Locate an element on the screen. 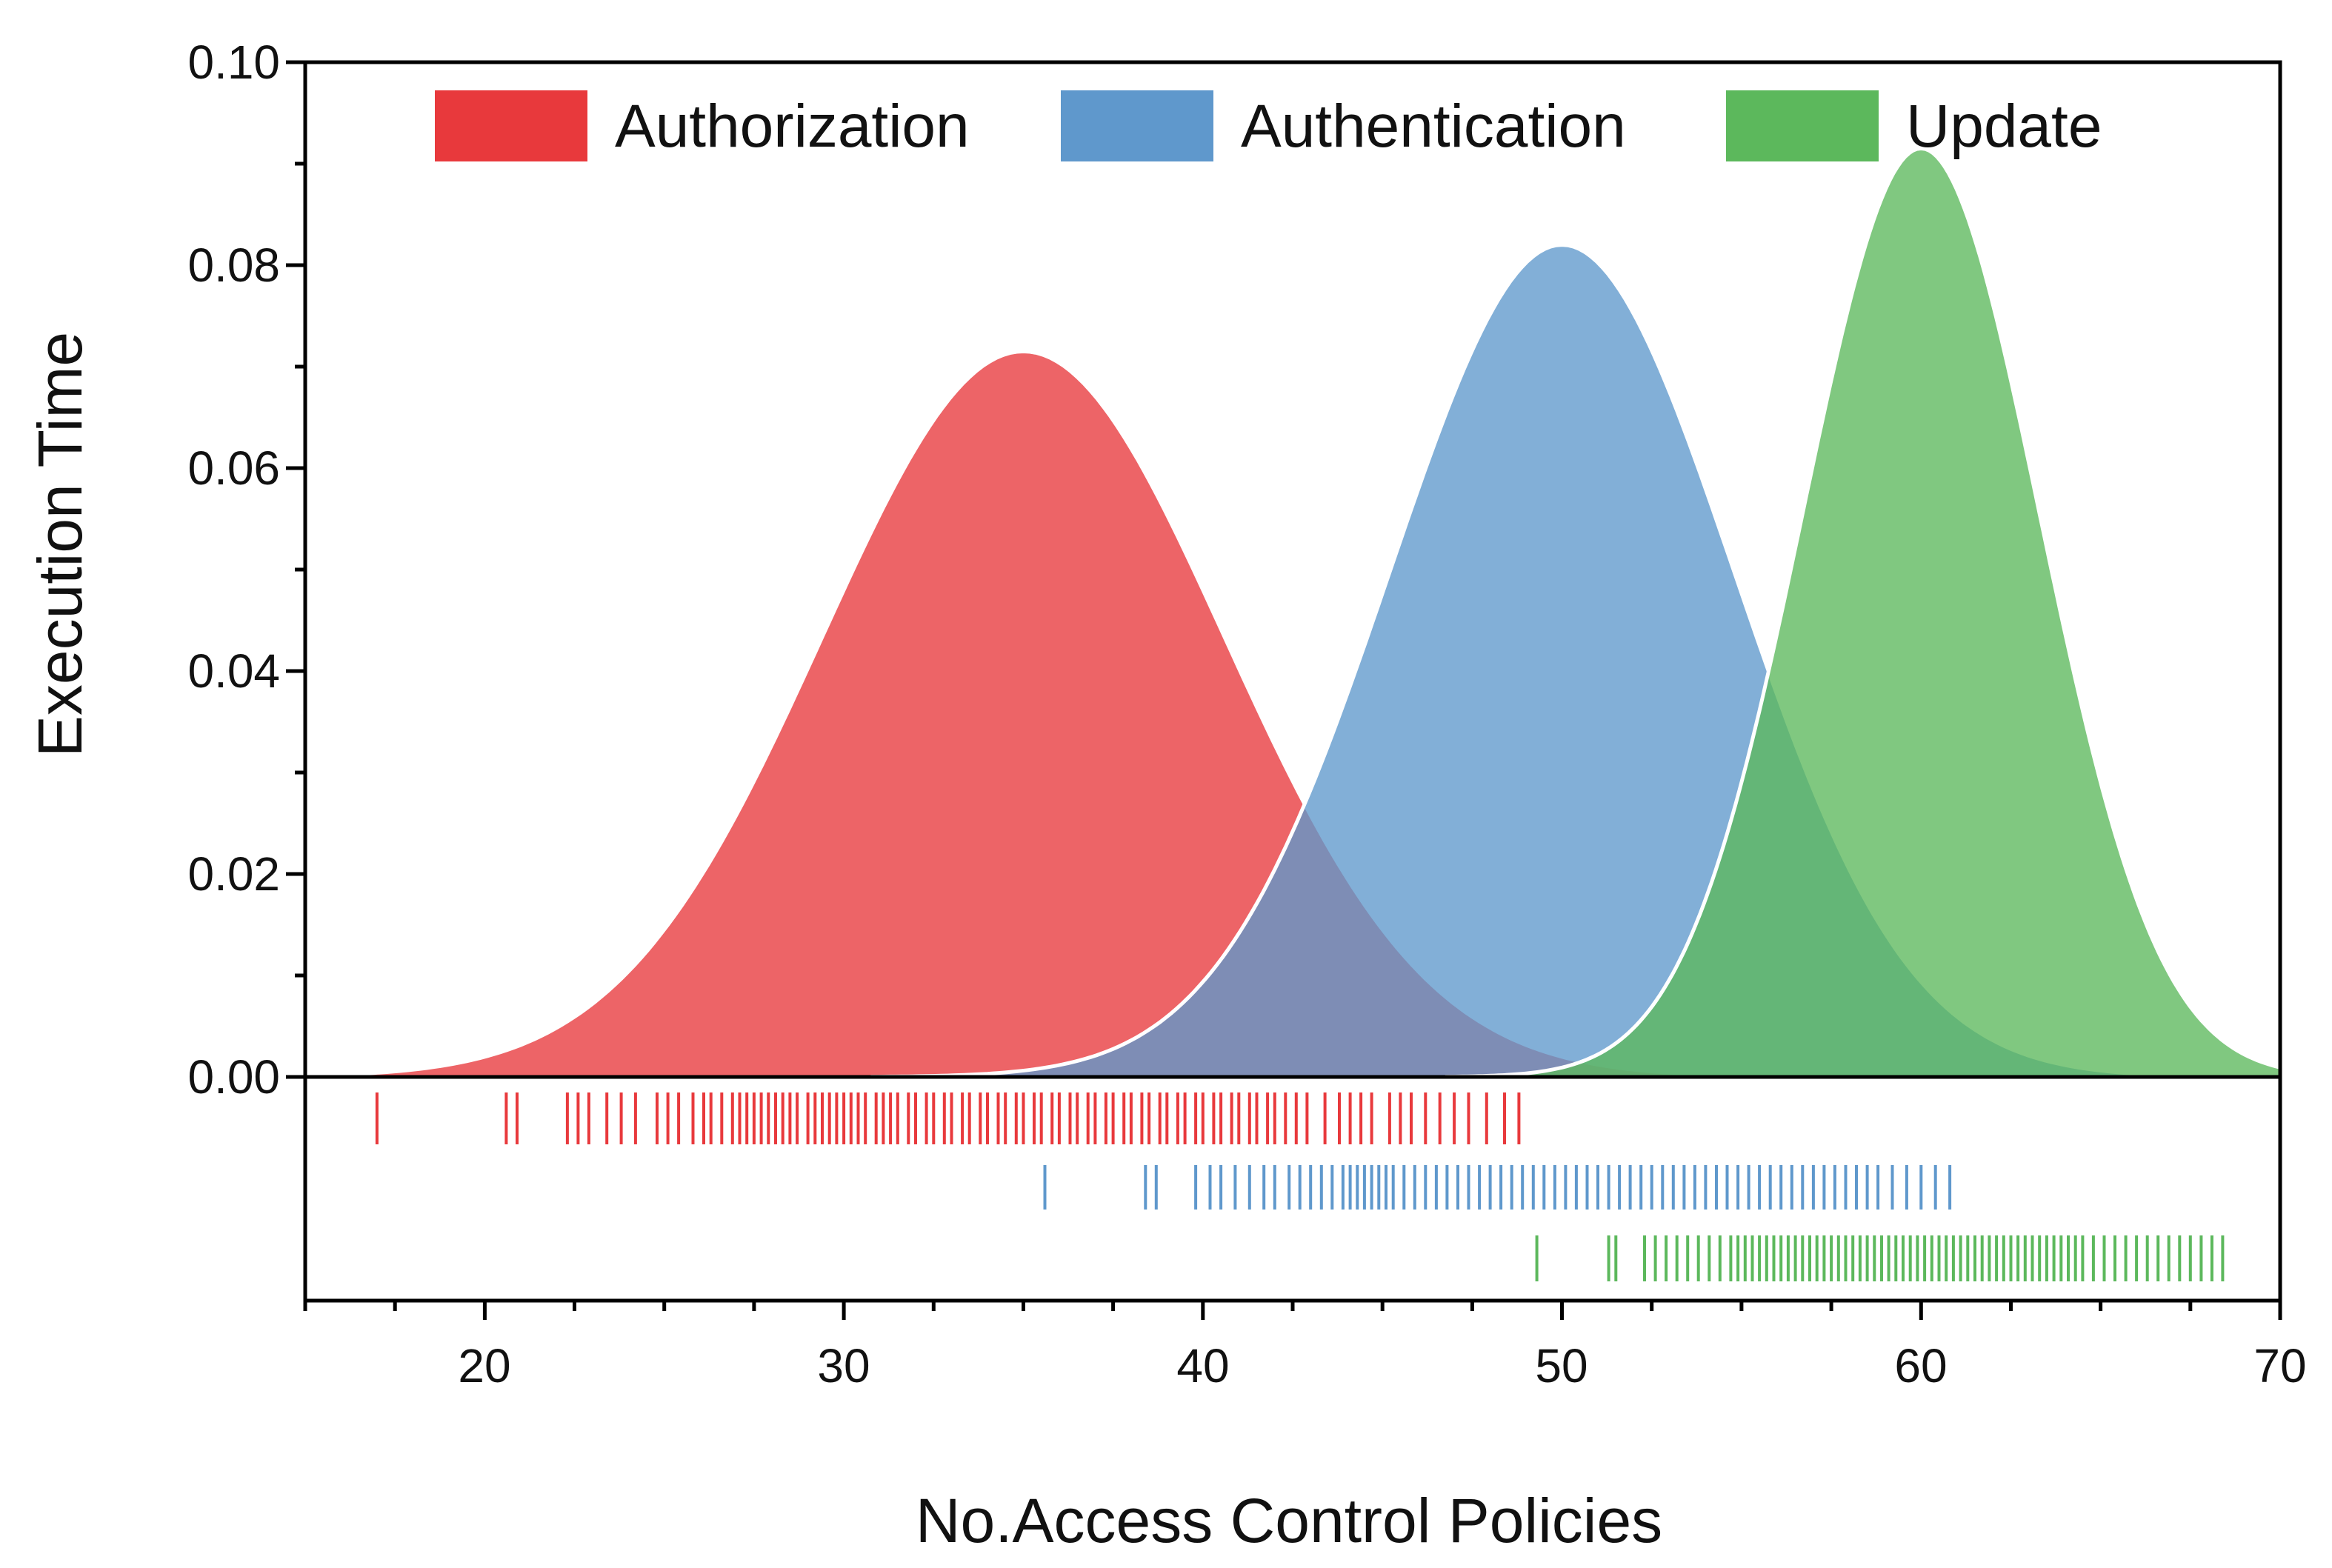 The height and width of the screenshot is (1568, 2332). y-tick-labels: 0.00 0.02 0.04 0.06 0.08 0.10 is located at coordinates (233, 570).